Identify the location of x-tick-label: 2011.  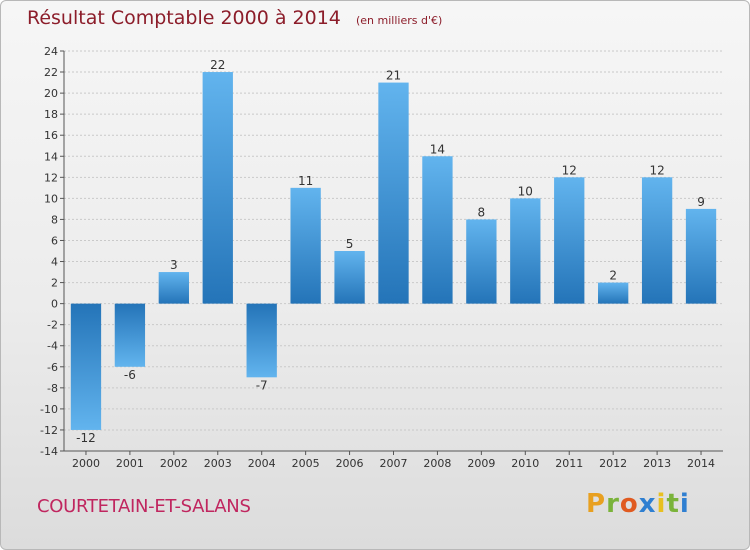
(569, 463).